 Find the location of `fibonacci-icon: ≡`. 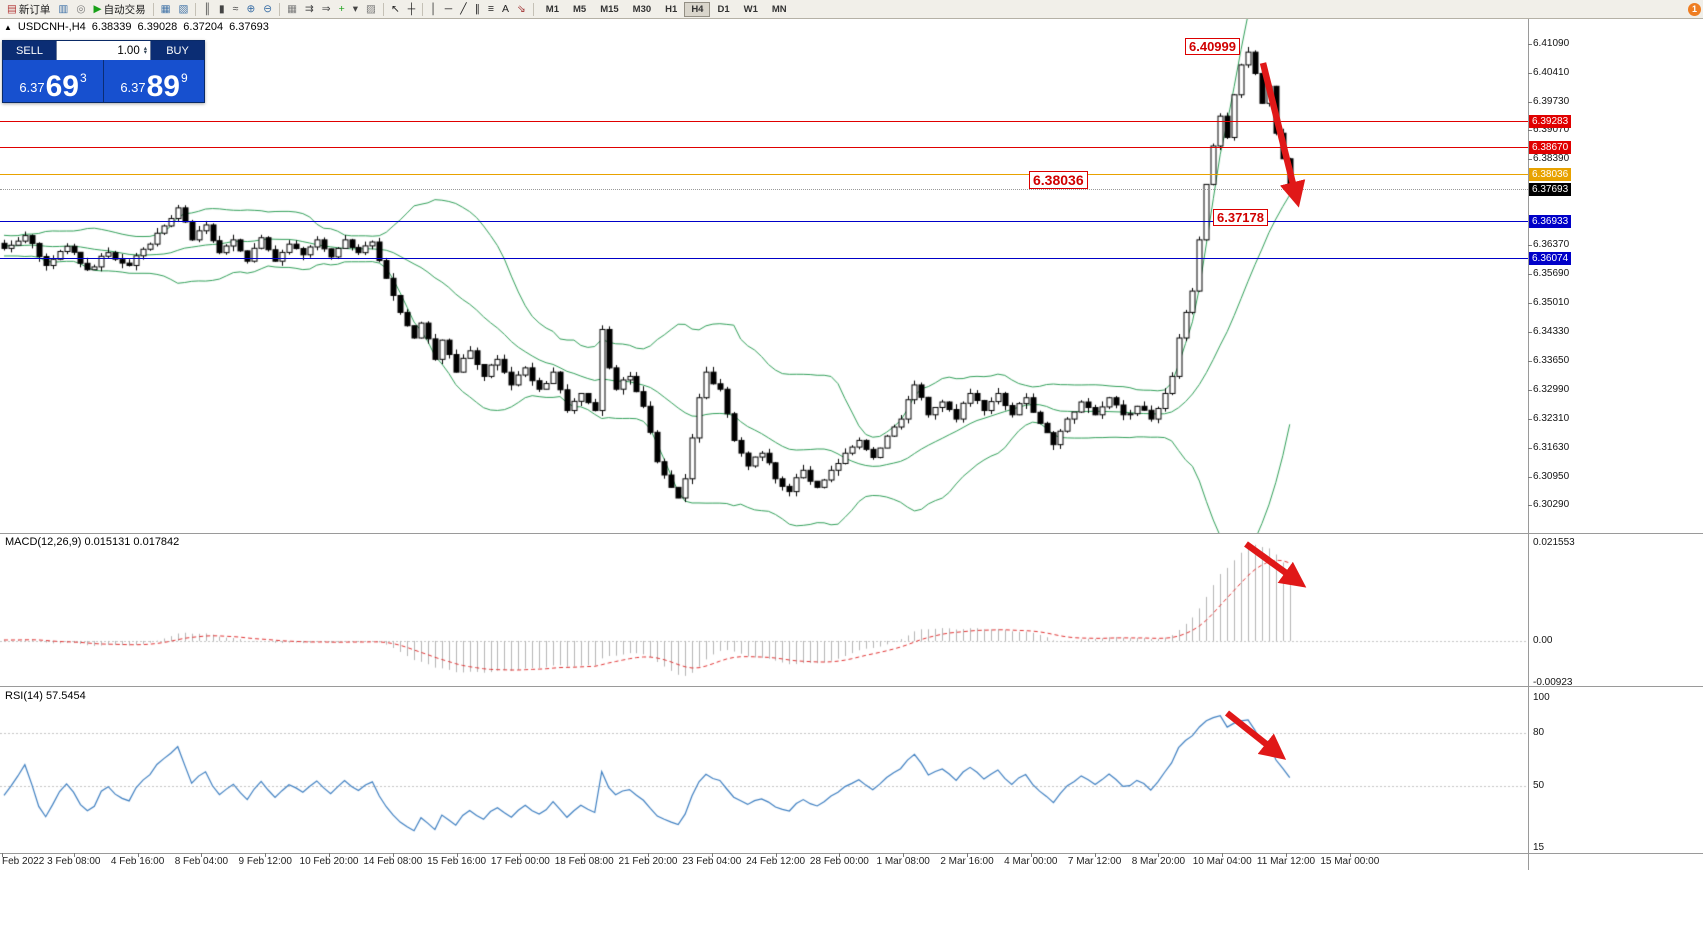

fibonacci-icon: ≡ is located at coordinates (490, 8).